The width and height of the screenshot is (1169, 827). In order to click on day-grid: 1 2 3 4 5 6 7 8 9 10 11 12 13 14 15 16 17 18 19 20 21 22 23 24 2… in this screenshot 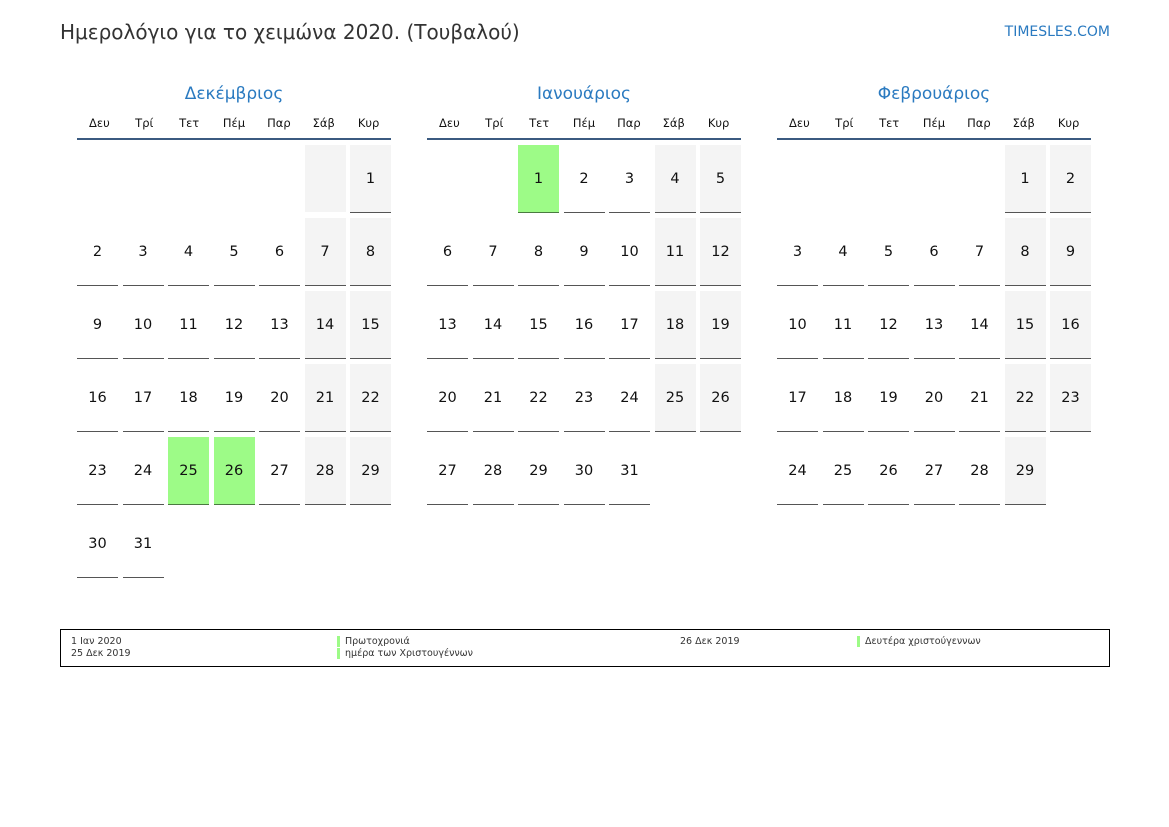, I will do `click(234, 361)`.